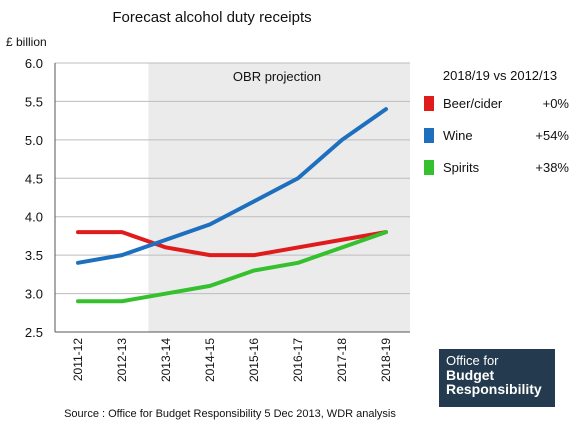 This screenshot has width=576, height=430. Describe the element at coordinates (166, 360) in the screenshot. I see `x-tick-label: 2013-14` at that location.